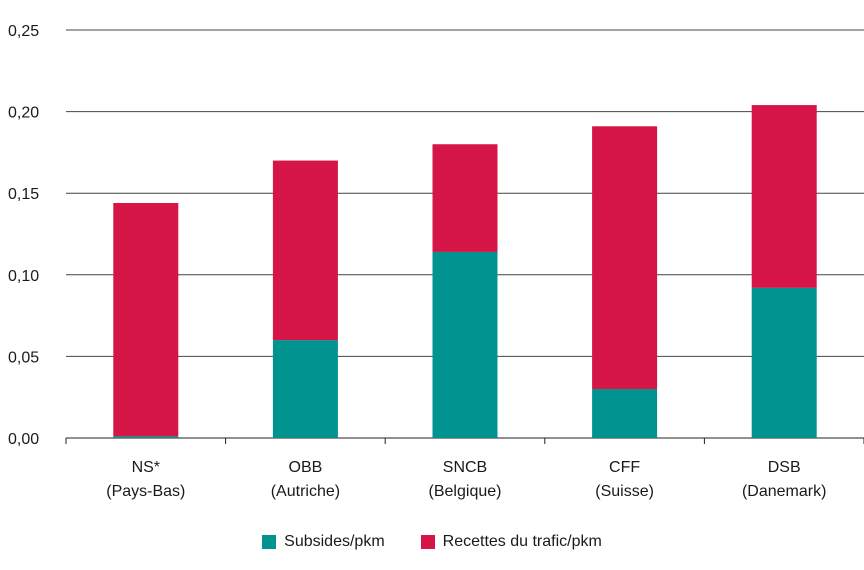 This screenshot has width=864, height=570. I want to click on category-label: NS*, so click(146, 467).